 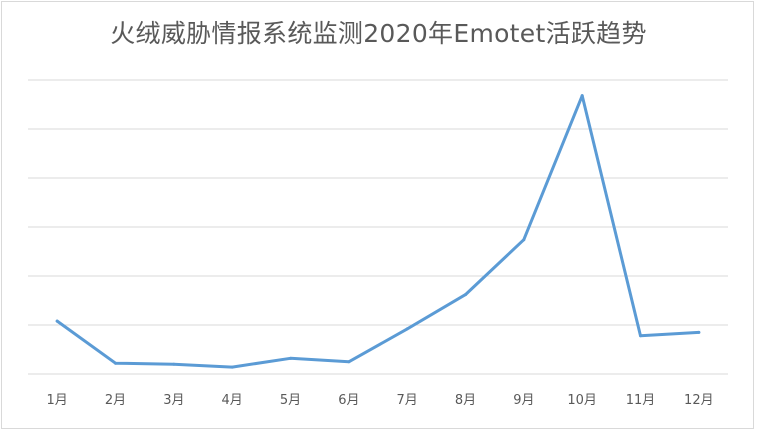 I want to click on x-tick-label: 1月, so click(x=57, y=400).